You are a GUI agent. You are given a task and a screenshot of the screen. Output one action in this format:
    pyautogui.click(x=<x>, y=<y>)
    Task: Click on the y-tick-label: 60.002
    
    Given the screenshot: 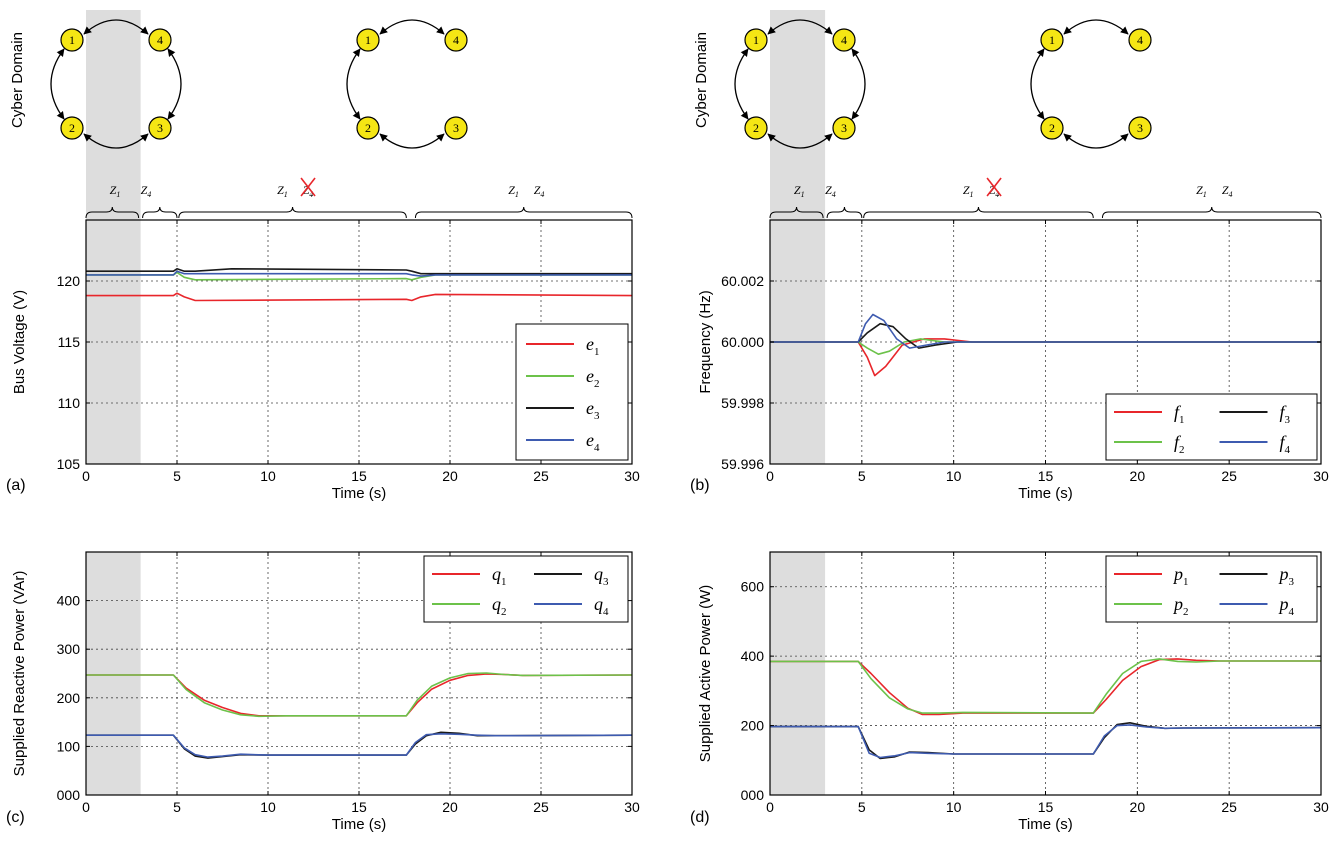 What is the action you would take?
    pyautogui.click(x=742, y=281)
    